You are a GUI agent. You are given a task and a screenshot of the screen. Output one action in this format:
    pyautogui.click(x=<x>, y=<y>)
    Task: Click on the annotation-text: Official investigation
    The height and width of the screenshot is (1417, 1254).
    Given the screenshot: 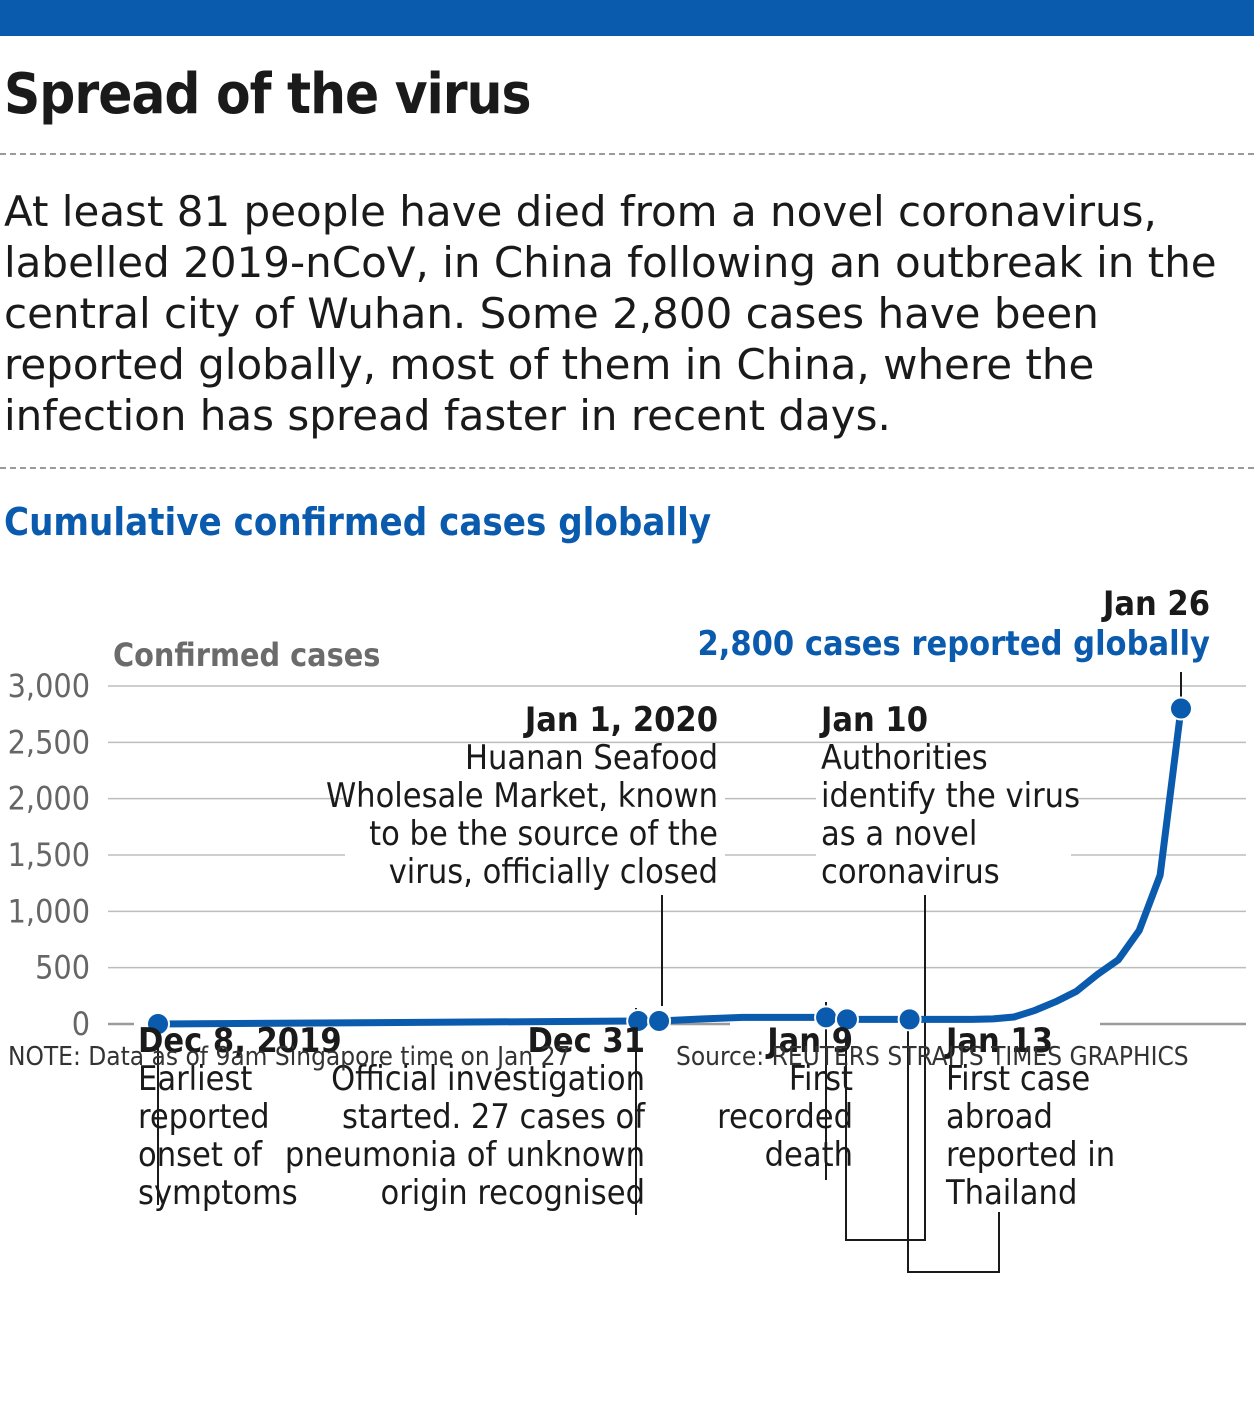 What is the action you would take?
    pyautogui.click(x=488, y=1079)
    